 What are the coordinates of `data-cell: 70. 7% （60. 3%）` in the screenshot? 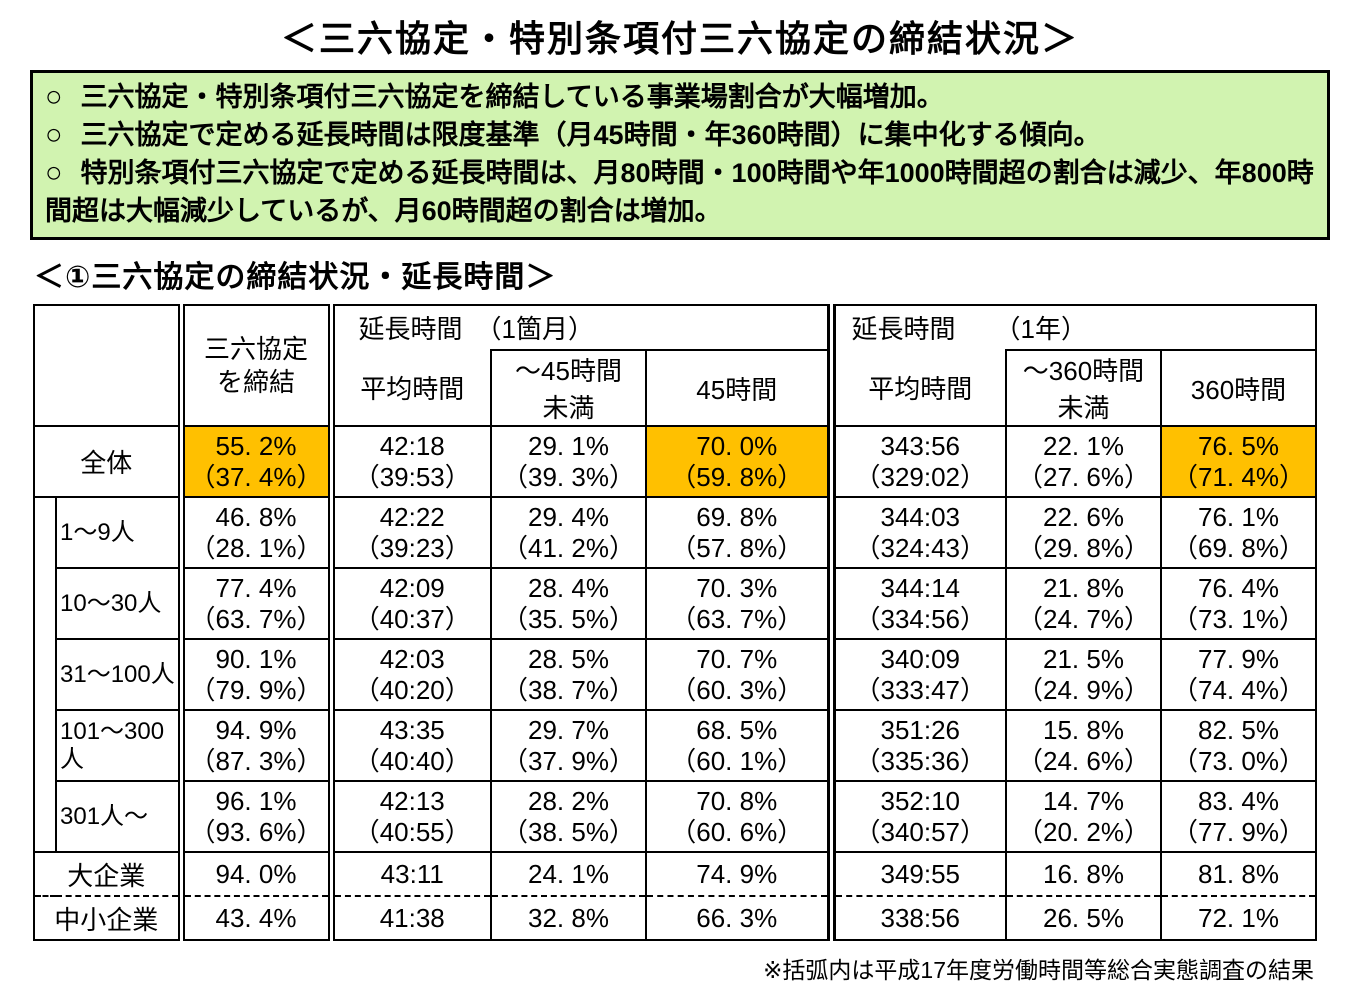 It's located at (738, 674).